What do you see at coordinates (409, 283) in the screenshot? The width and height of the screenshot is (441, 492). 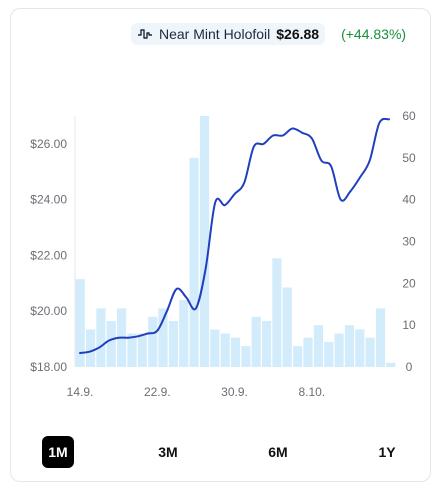 I see `volume-tick-label: 20` at bounding box center [409, 283].